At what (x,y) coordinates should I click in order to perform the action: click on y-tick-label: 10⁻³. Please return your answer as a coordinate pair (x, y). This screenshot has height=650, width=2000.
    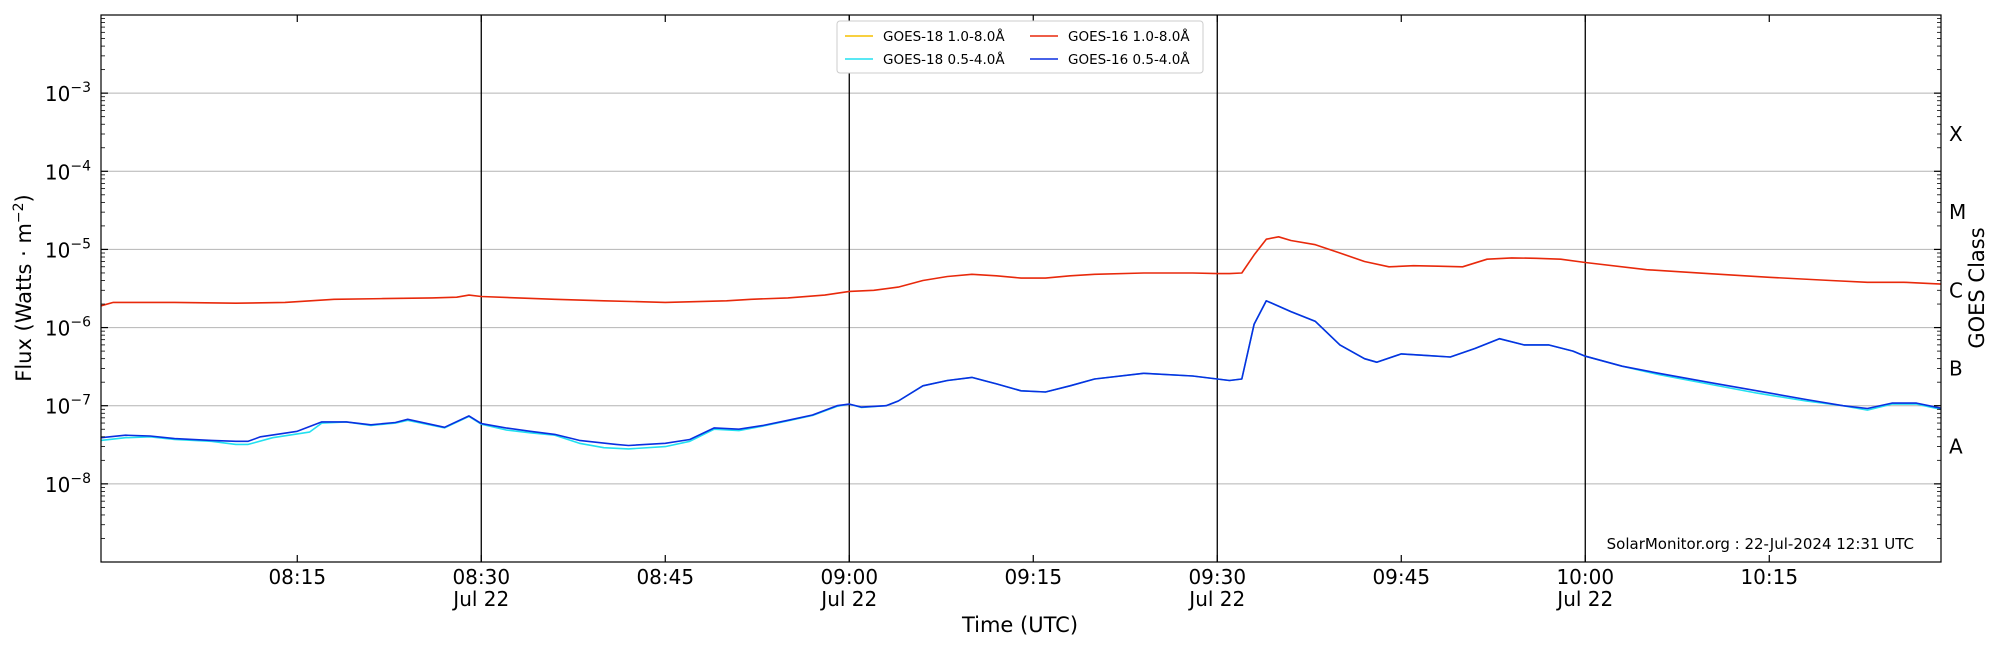
    Looking at the image, I should click on (68, 93).